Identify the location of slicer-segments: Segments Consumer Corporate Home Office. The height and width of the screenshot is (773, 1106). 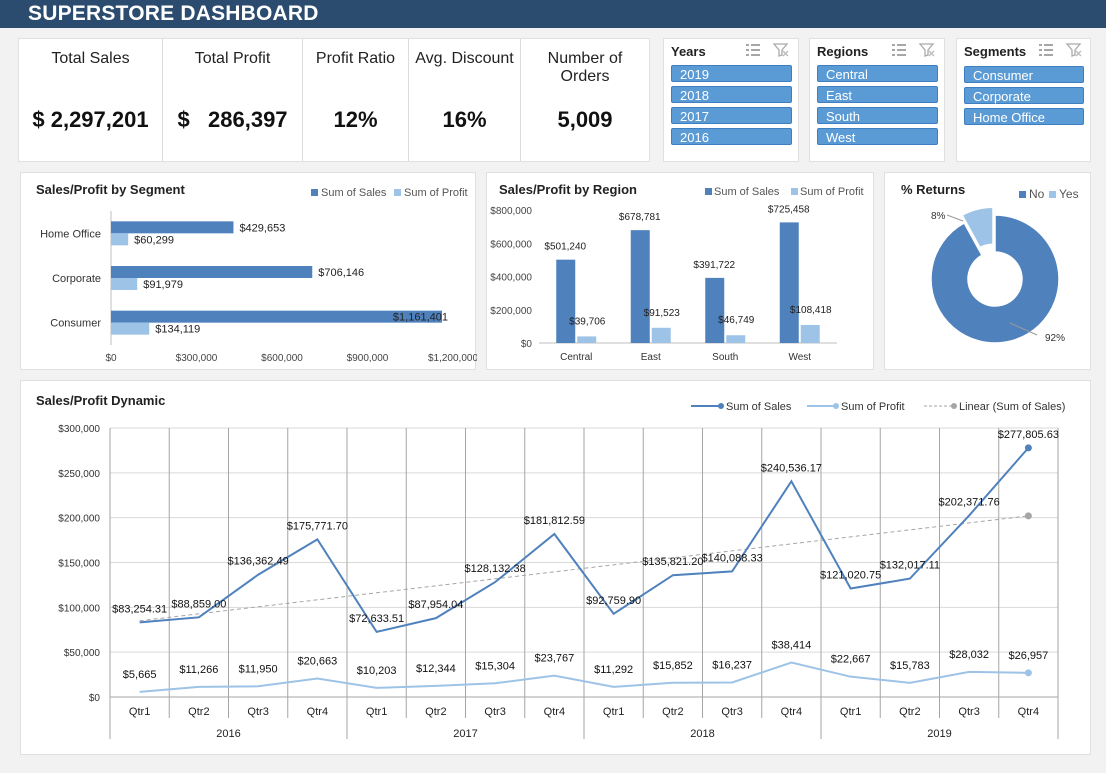
(1023, 100).